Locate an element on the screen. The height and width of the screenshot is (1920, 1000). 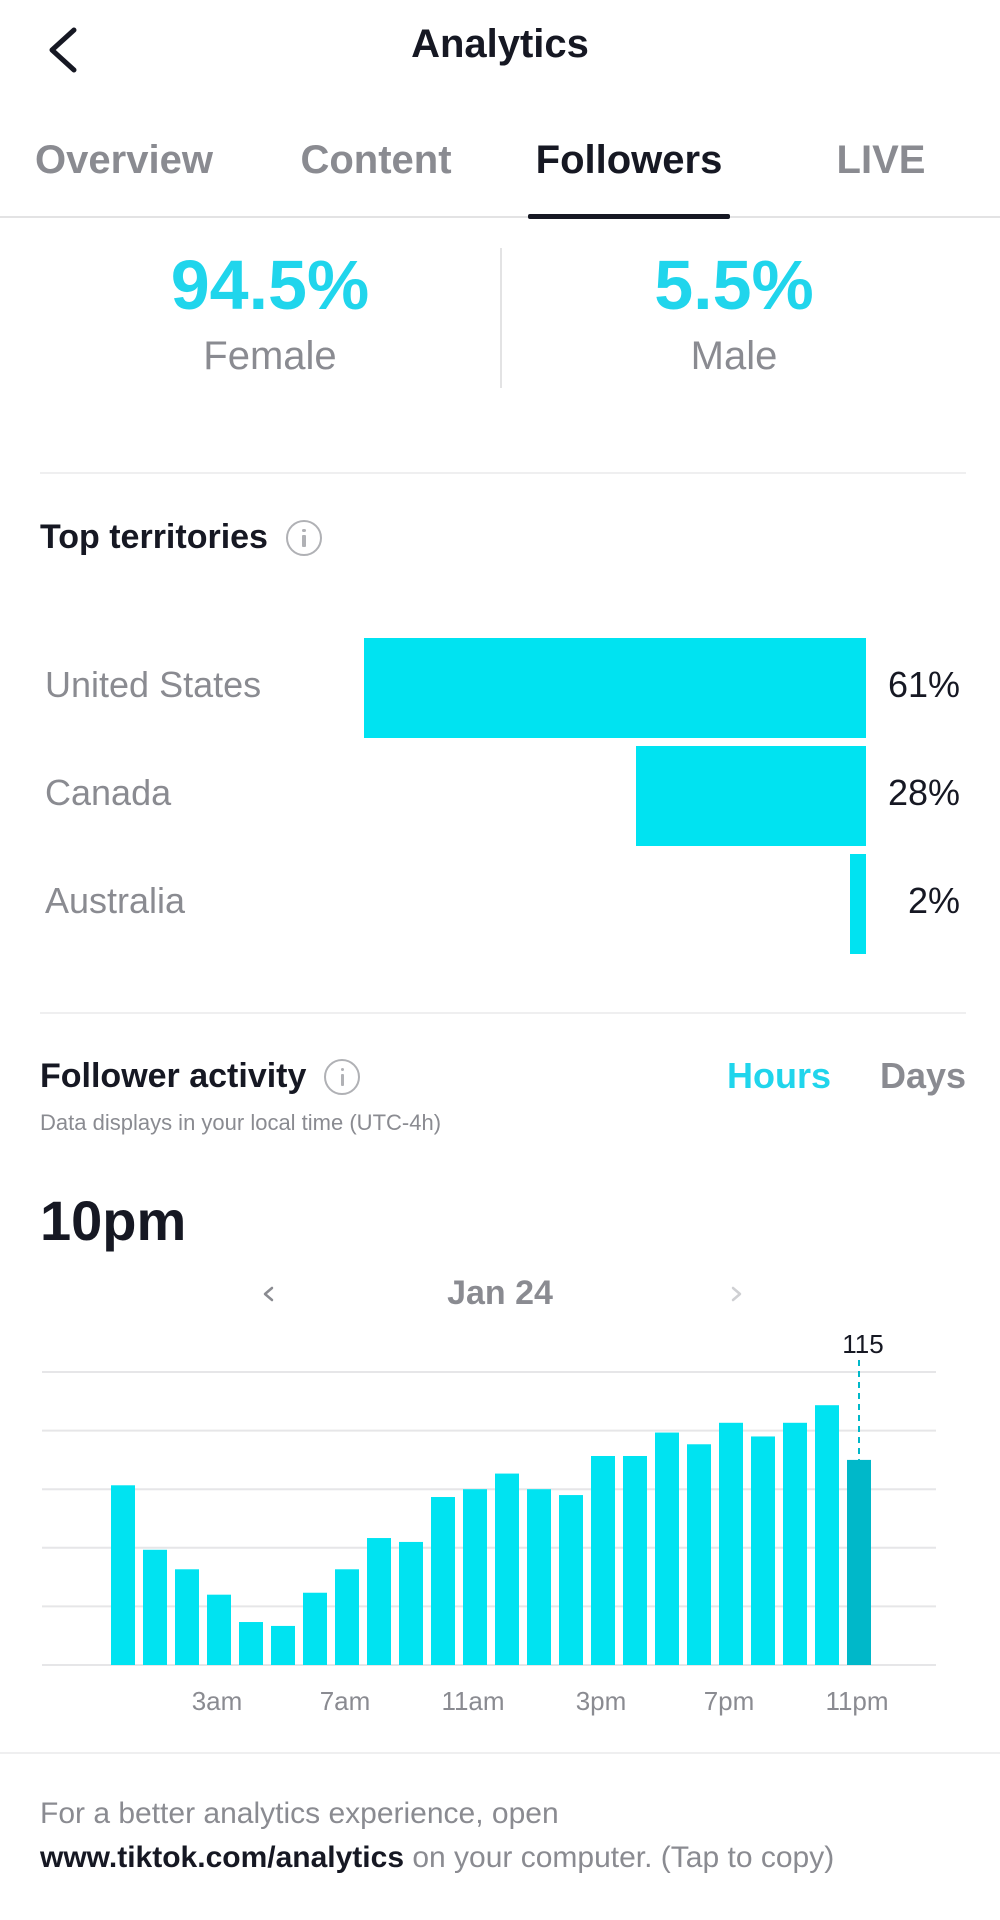
back-button is located at coordinates (67, 50).